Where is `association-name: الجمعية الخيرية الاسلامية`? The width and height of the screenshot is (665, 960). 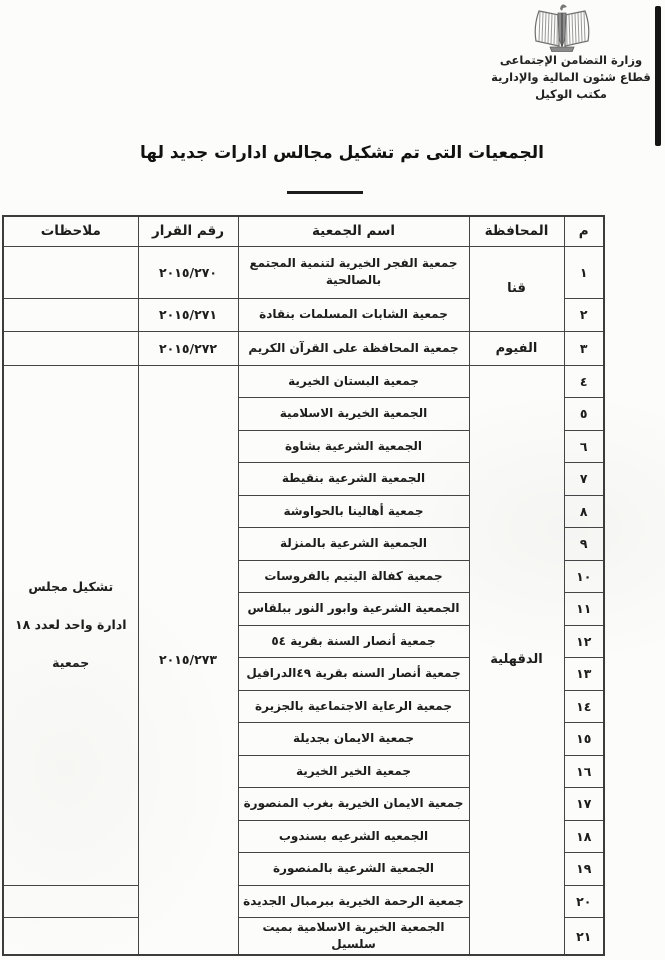 association-name: الجمعية الخيرية الاسلامية is located at coordinates (353, 414).